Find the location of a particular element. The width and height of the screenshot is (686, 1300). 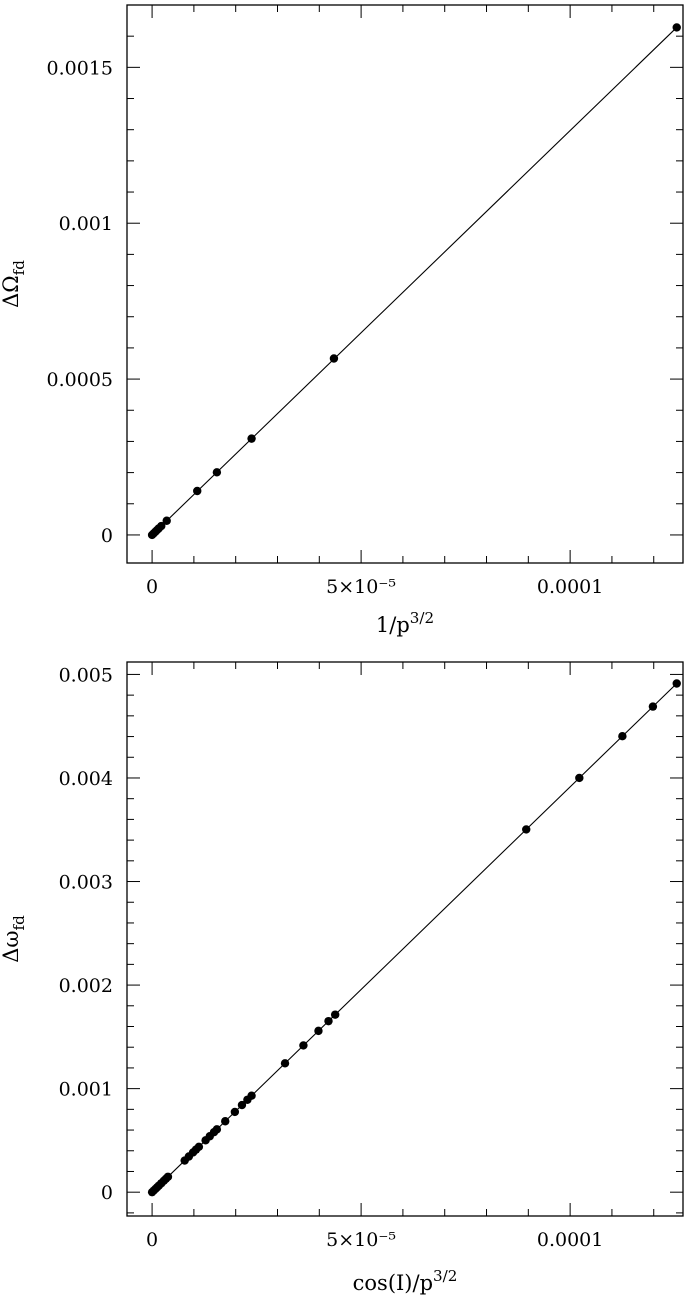

x-axis-label: 1/p3/2 is located at coordinates (405, 623).